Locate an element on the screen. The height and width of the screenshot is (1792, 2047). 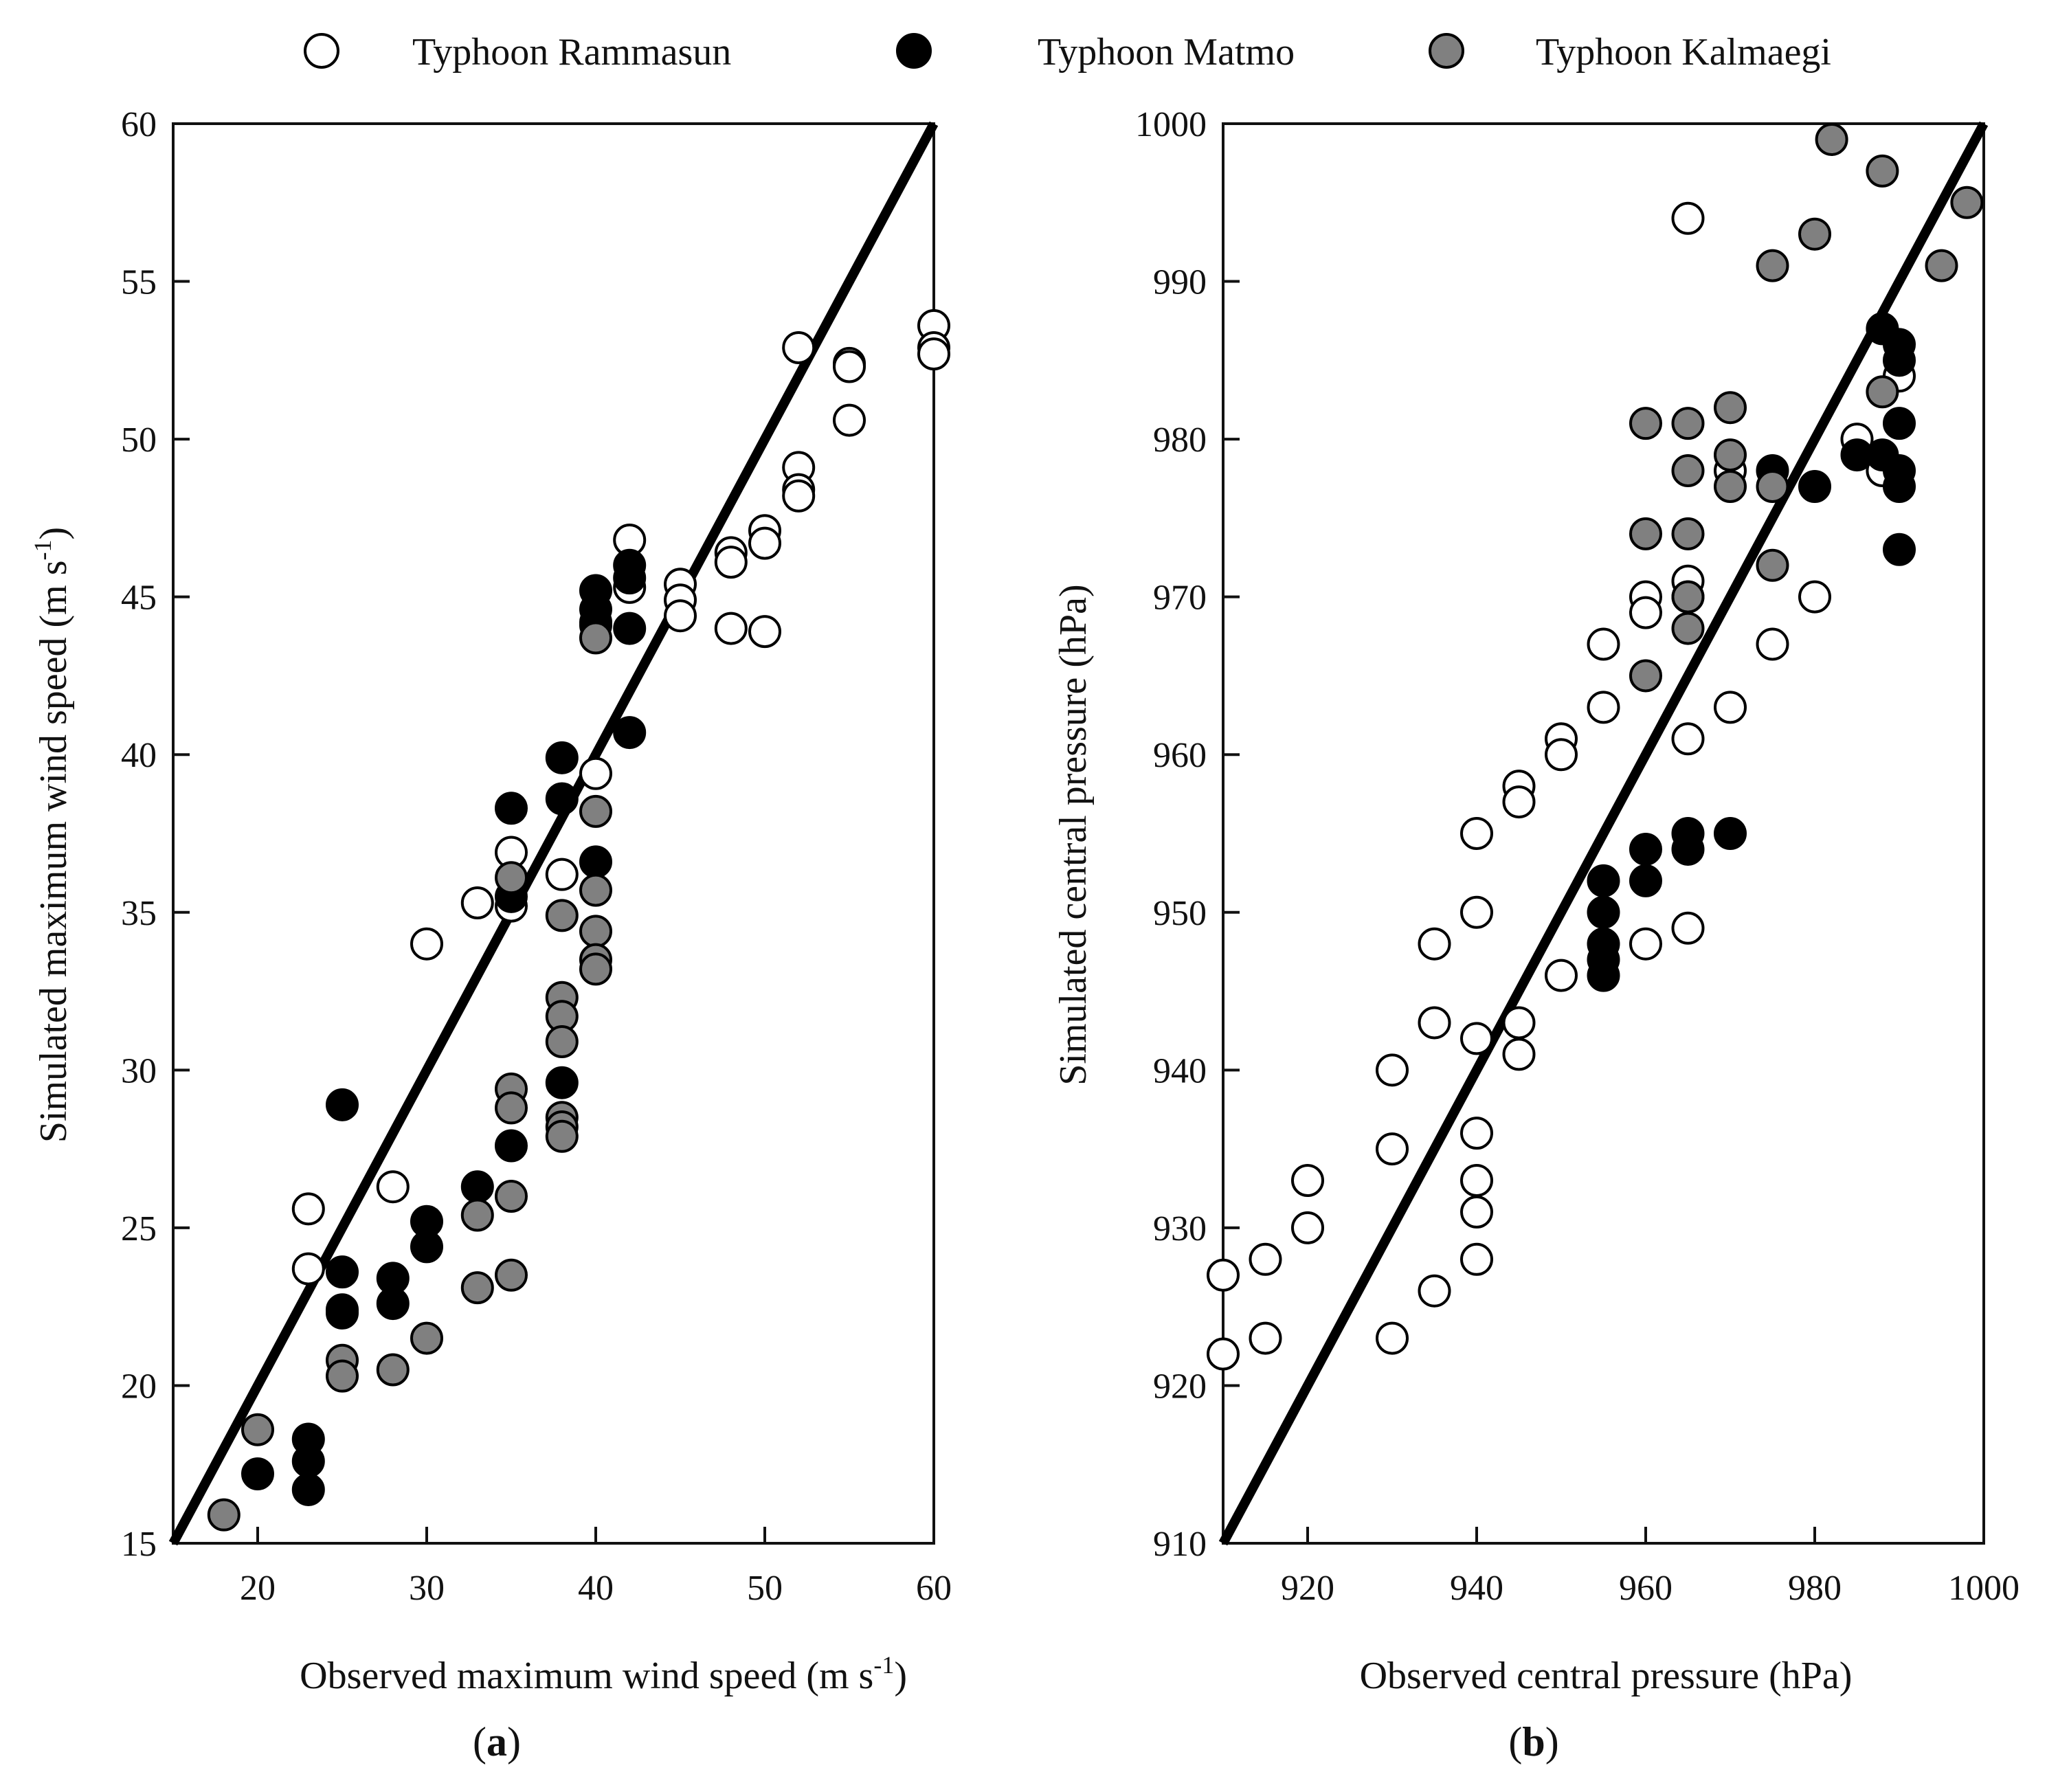
panel-b-y-tick-label: 980 is located at coordinates (1180, 441).